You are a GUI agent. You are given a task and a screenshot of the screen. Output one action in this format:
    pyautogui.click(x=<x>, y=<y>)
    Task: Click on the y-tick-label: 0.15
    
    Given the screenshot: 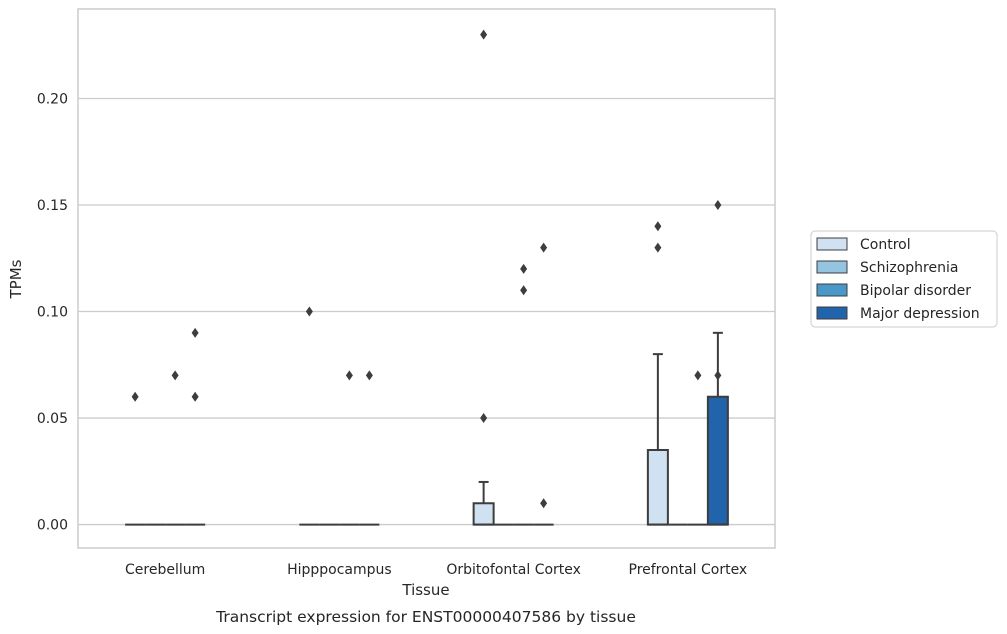 What is the action you would take?
    pyautogui.click(x=52, y=206)
    